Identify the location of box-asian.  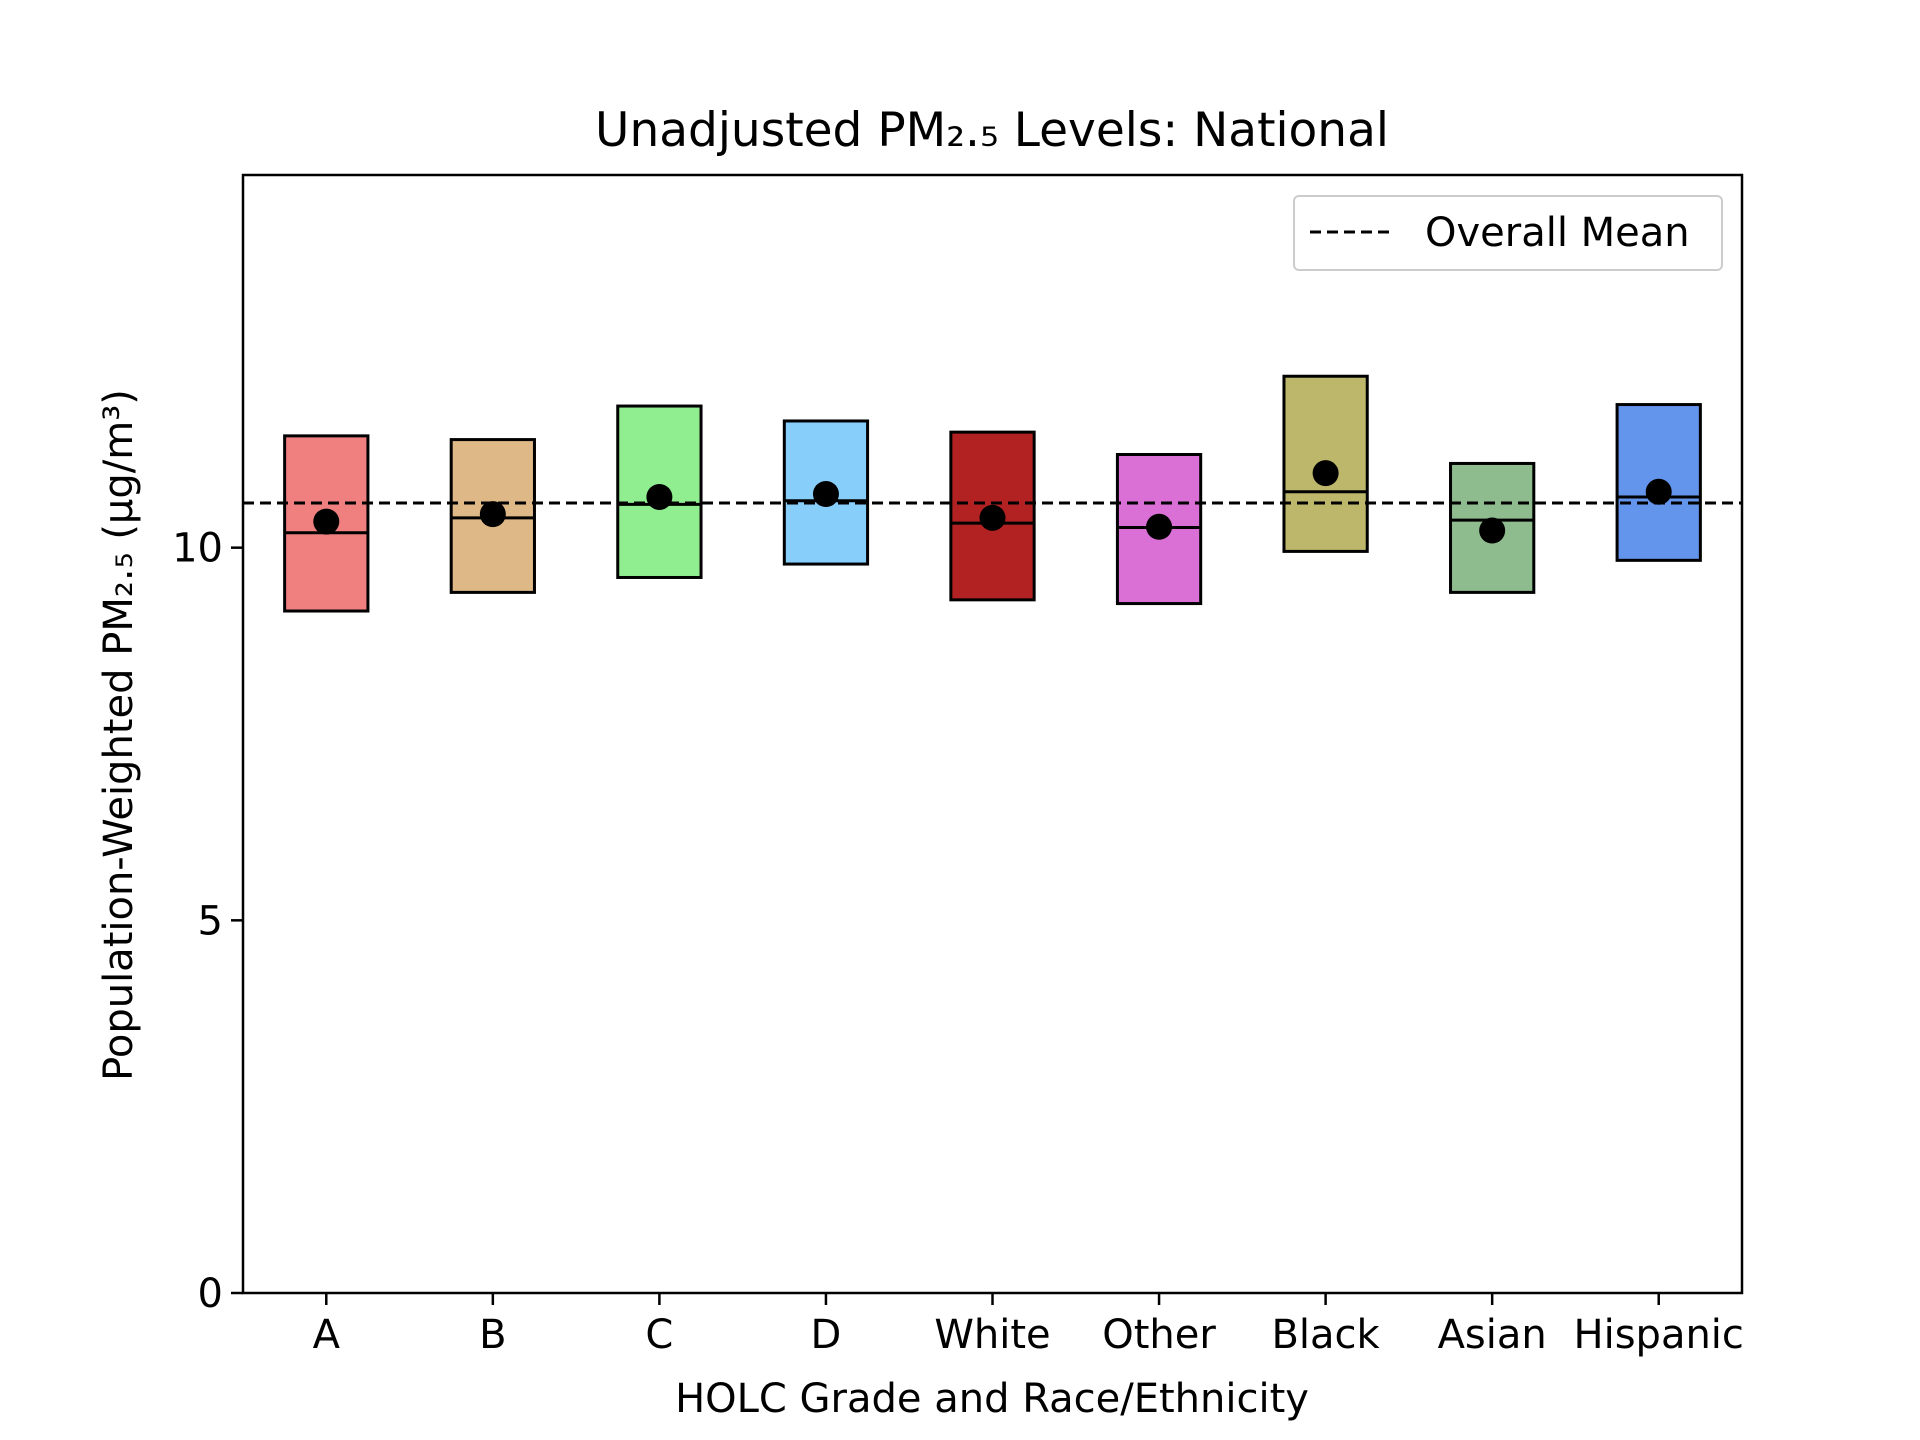
(1492, 527).